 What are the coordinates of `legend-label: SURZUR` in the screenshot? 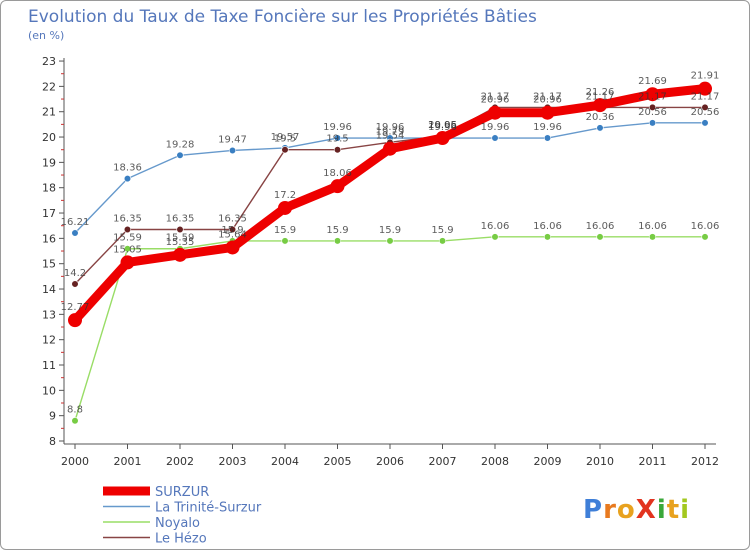 It's located at (182, 492).